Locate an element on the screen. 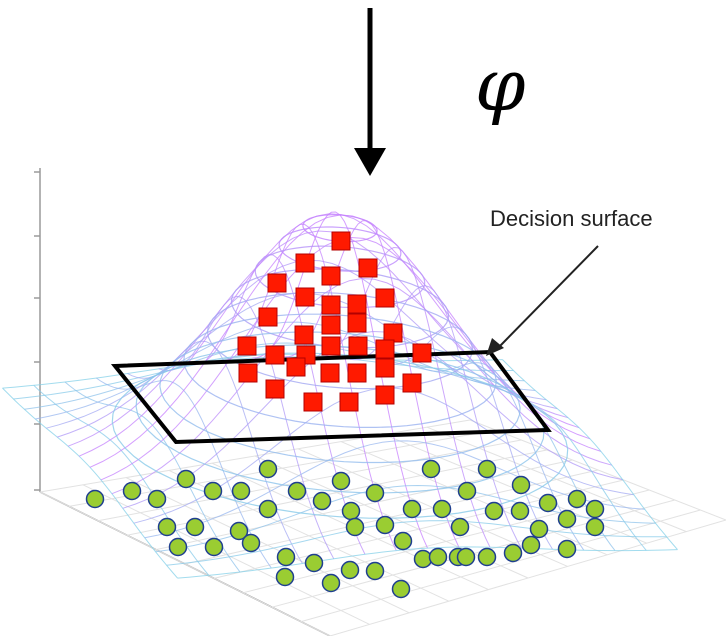 The height and width of the screenshot is (636, 726). decision-plane is located at coordinates (331, 397).